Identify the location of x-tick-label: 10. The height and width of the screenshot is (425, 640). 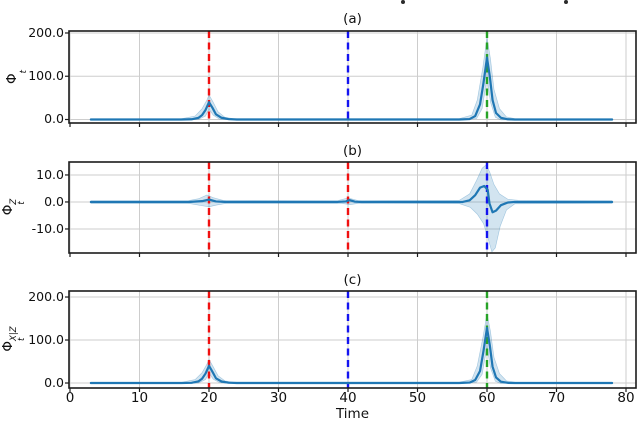
(139, 398).